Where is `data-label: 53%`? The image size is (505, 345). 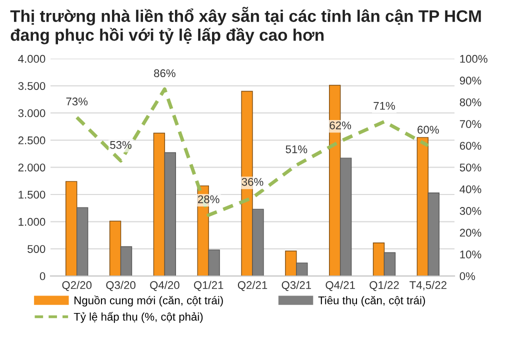
data-label: 53% is located at coordinates (121, 145).